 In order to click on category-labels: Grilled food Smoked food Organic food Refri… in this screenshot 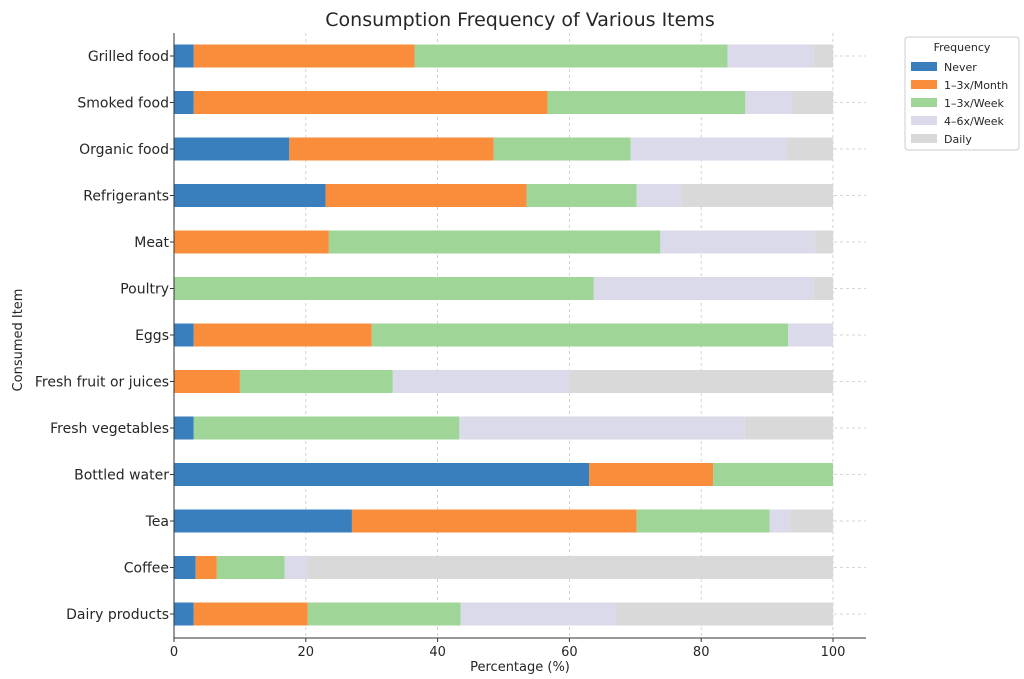, I will do `click(104, 336)`.